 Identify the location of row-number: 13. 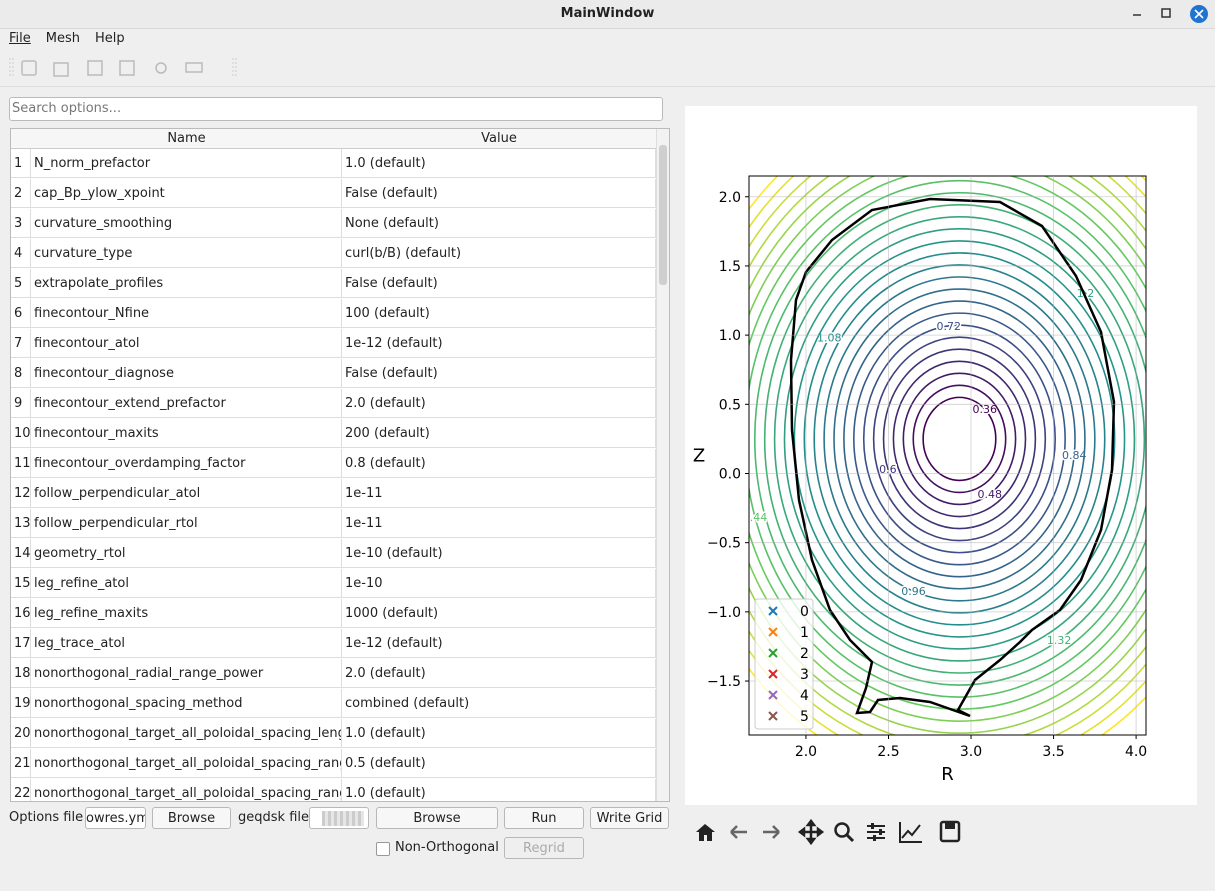
(21, 523).